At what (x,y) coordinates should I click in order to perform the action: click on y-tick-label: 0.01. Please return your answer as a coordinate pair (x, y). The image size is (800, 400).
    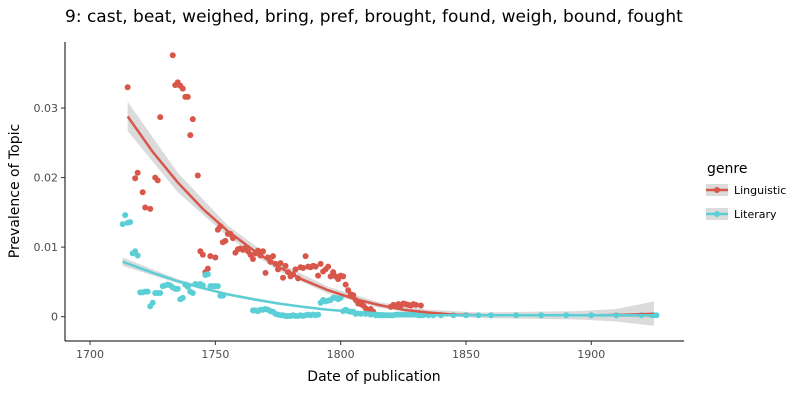
    Looking at the image, I should click on (46, 247).